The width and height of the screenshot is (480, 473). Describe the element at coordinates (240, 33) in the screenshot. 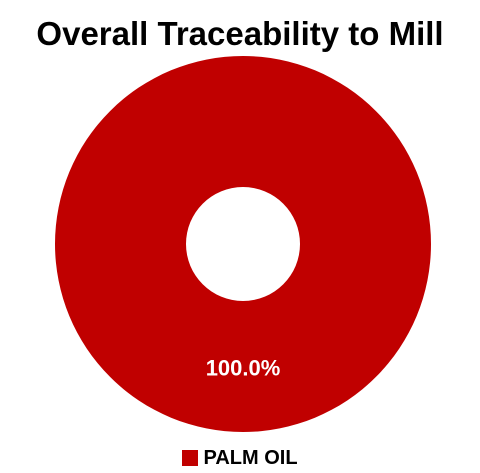

I see `chart-title: Overall Traceability to Mill` at that location.